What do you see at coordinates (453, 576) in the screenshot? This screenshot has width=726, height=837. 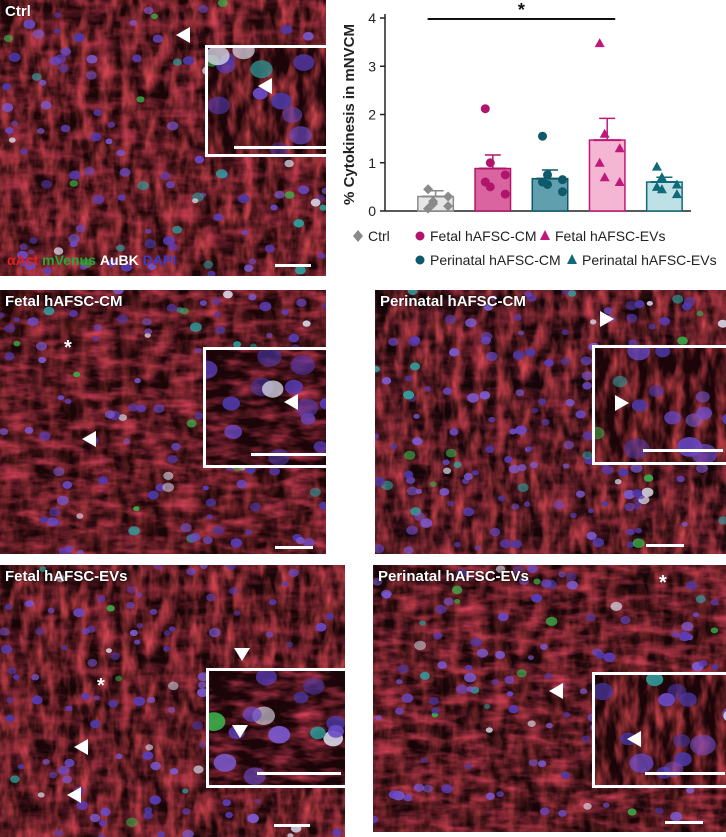 I see `panel-title: Perinatal hAFSC-EVs` at bounding box center [453, 576].